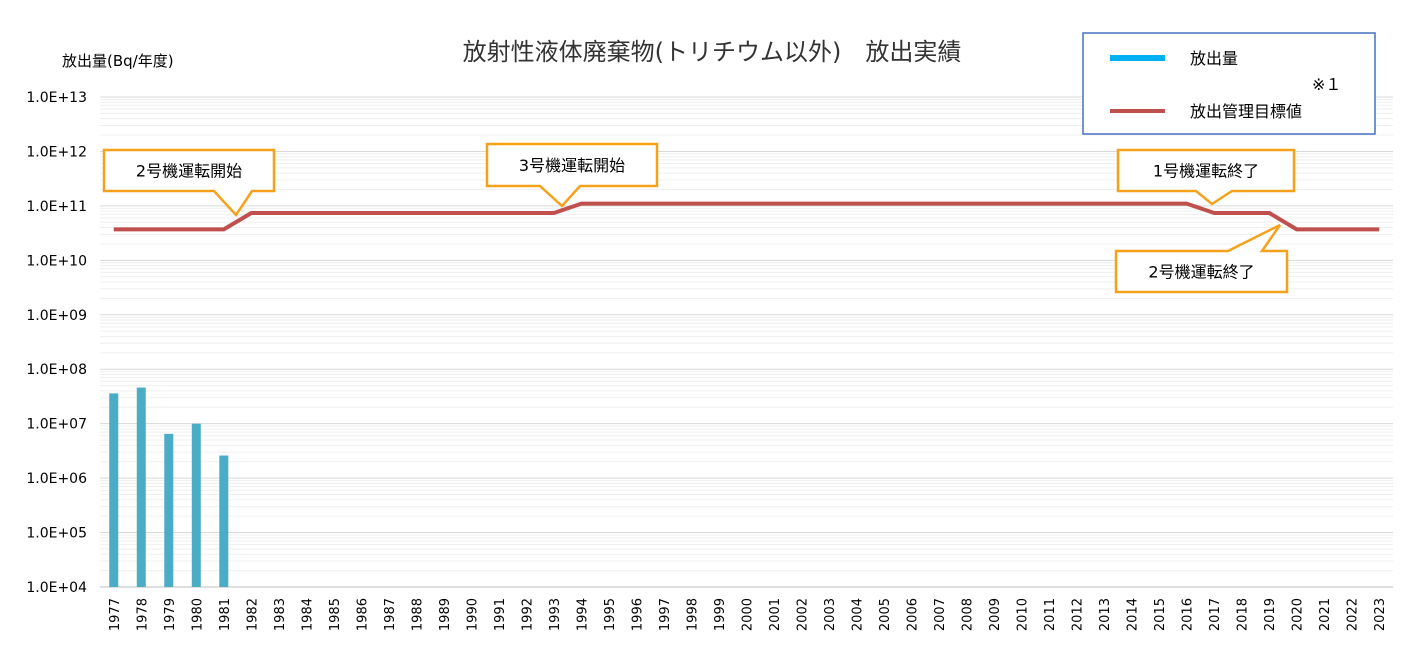 Image resolution: width=1416 pixels, height=664 pixels. What do you see at coordinates (858, 614) in the screenshot?
I see `x-tick-label: 2004` at bounding box center [858, 614].